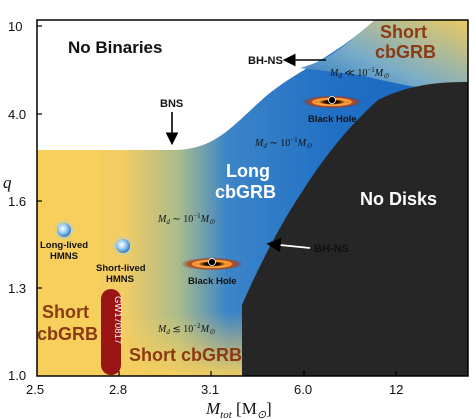 The width and height of the screenshot is (474, 419). I want to click on black-hole-mid-label: Black Hole, so click(212, 281).